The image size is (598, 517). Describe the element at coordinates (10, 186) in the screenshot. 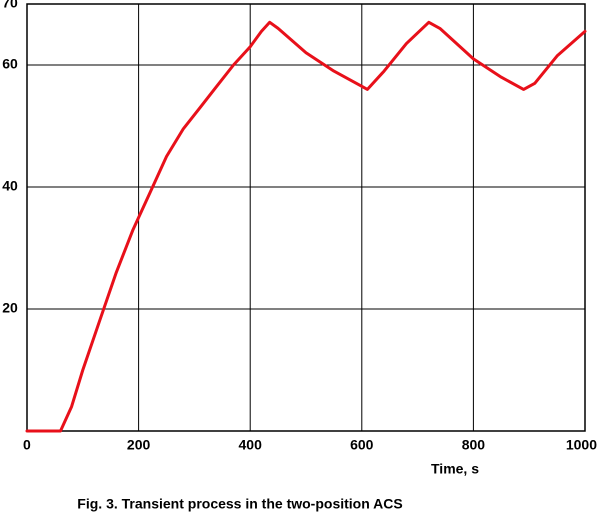

I see `y-tick-label: 40` at that location.